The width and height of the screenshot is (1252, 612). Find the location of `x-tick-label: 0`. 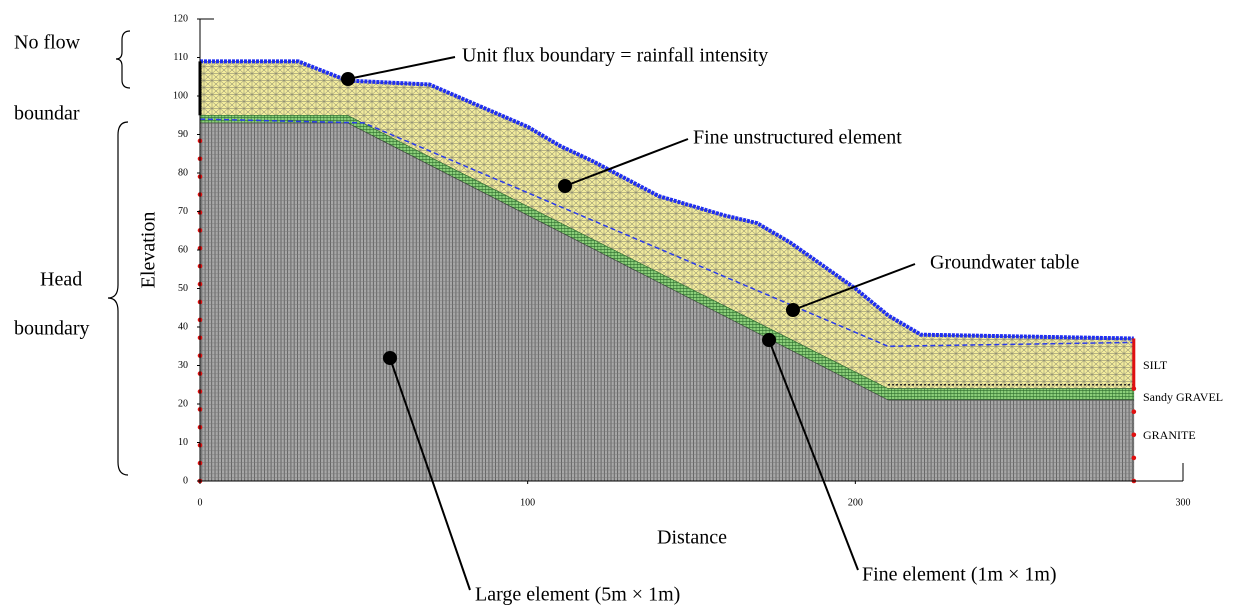

x-tick-label: 0 is located at coordinates (200, 502).